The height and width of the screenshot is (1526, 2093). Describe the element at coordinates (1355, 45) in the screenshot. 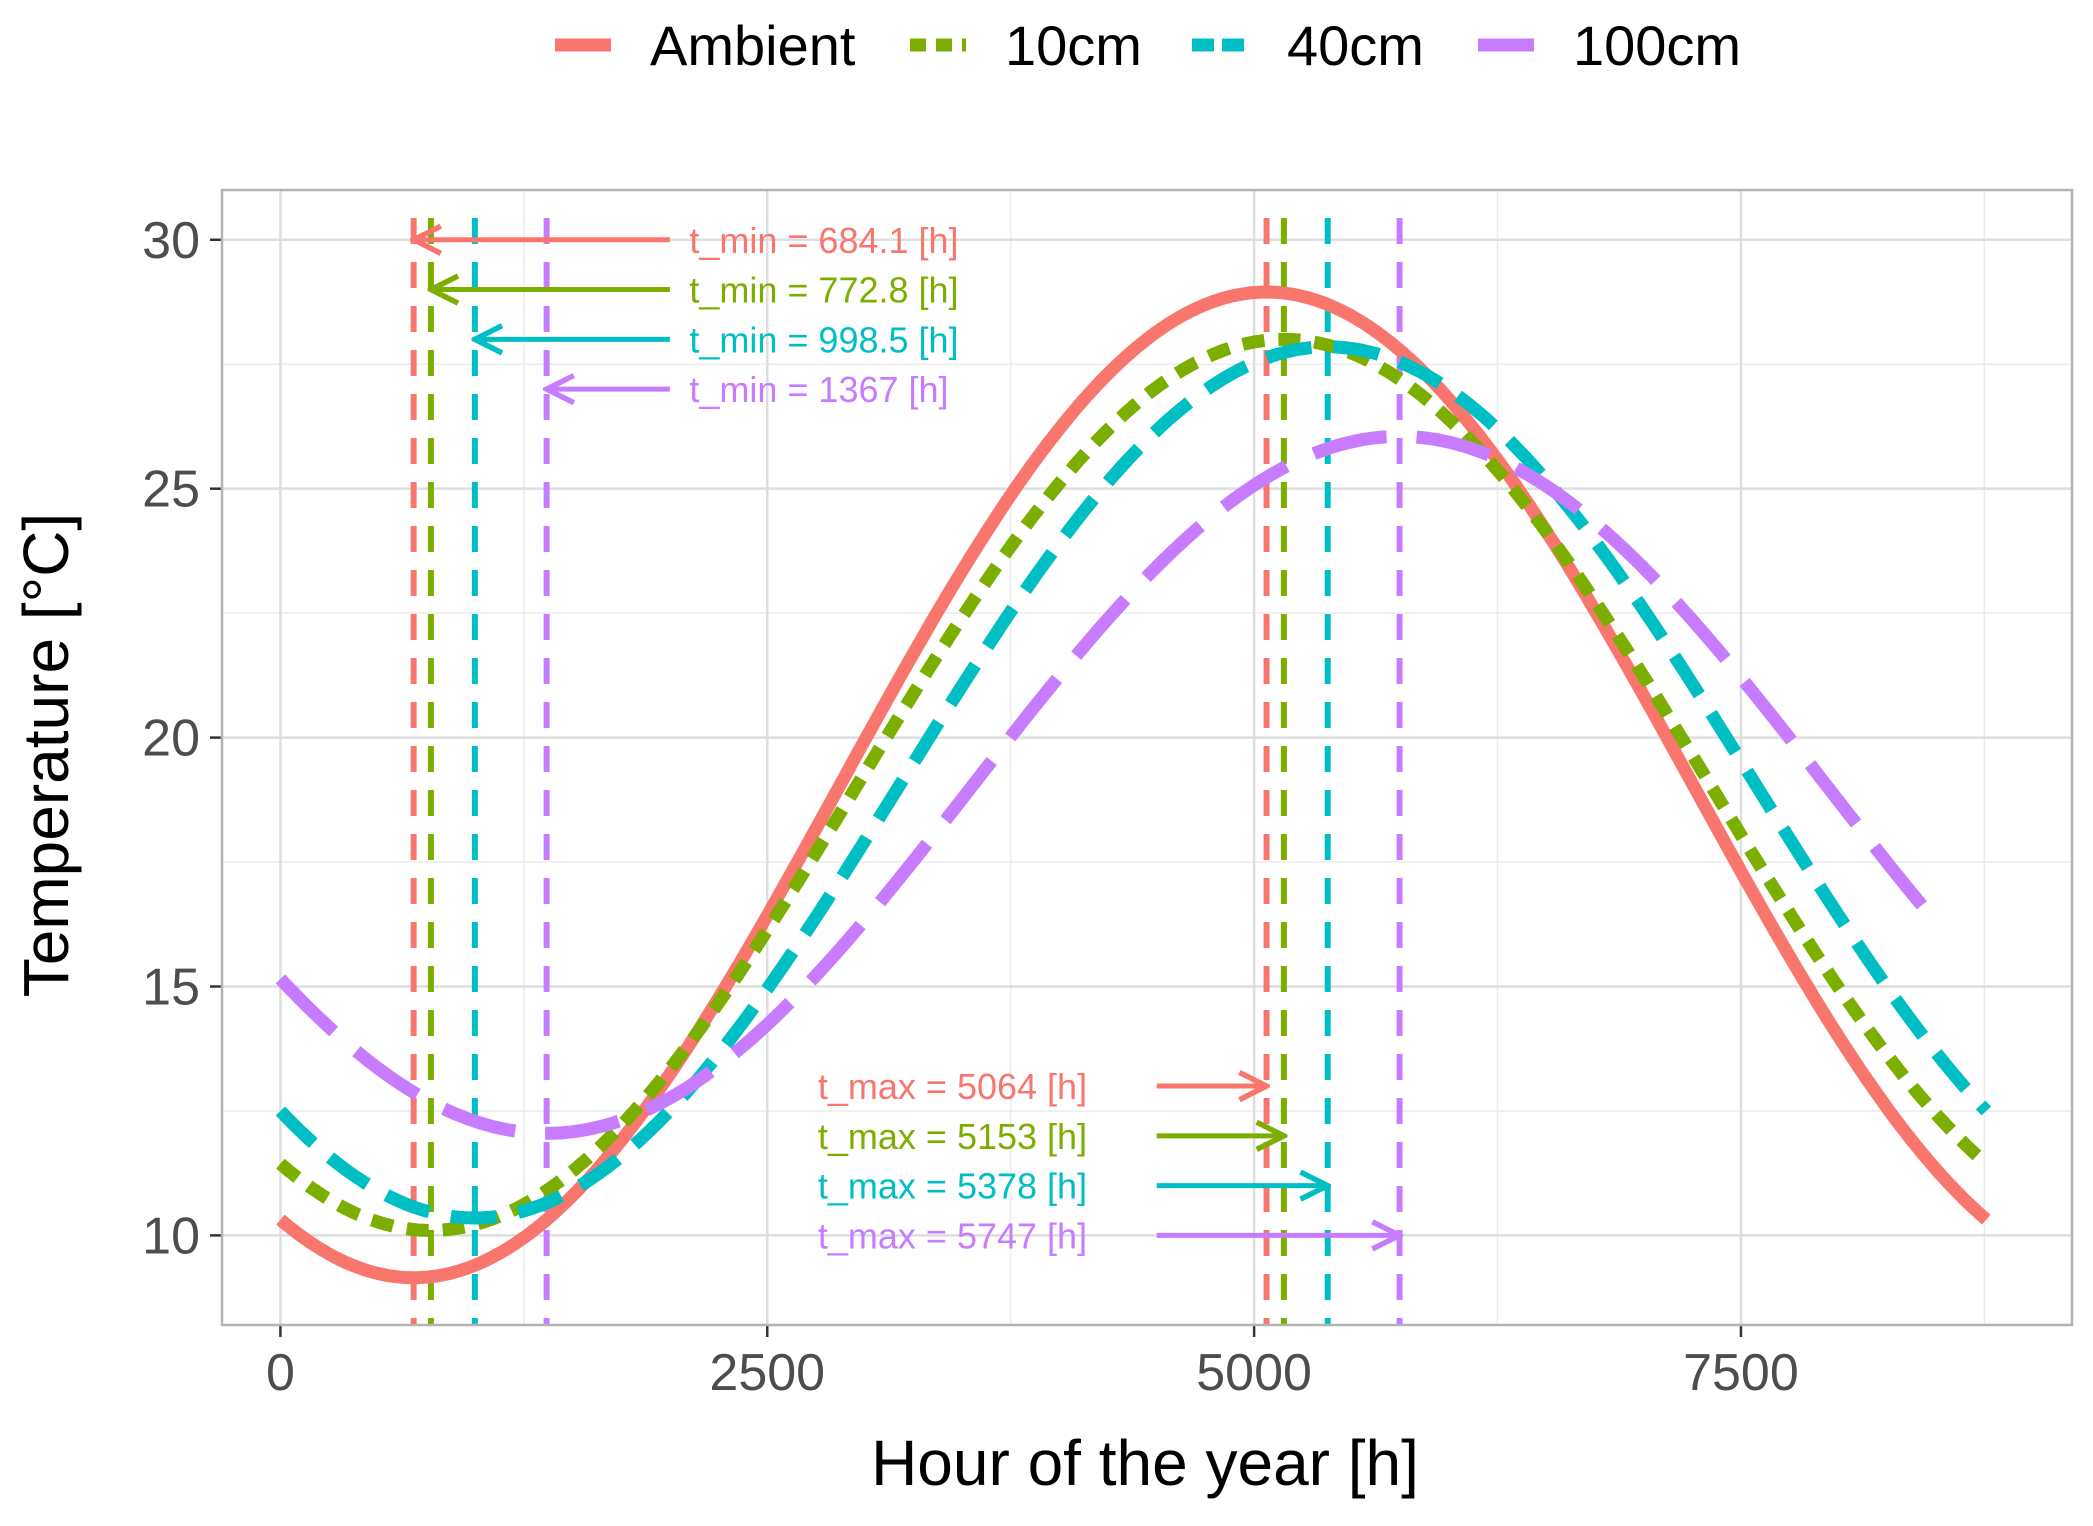

I see `legend-label-40cm: 40cm` at that location.